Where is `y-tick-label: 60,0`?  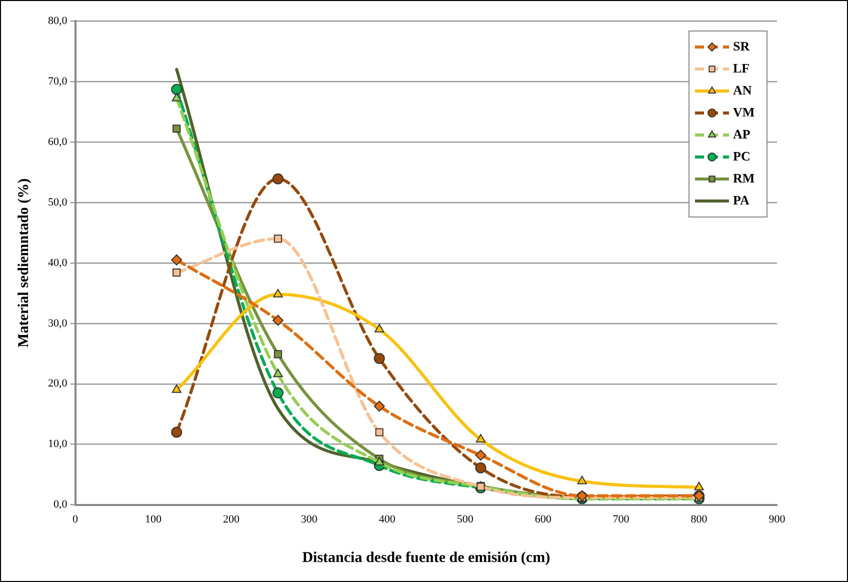 y-tick-label: 60,0 is located at coordinates (58, 142).